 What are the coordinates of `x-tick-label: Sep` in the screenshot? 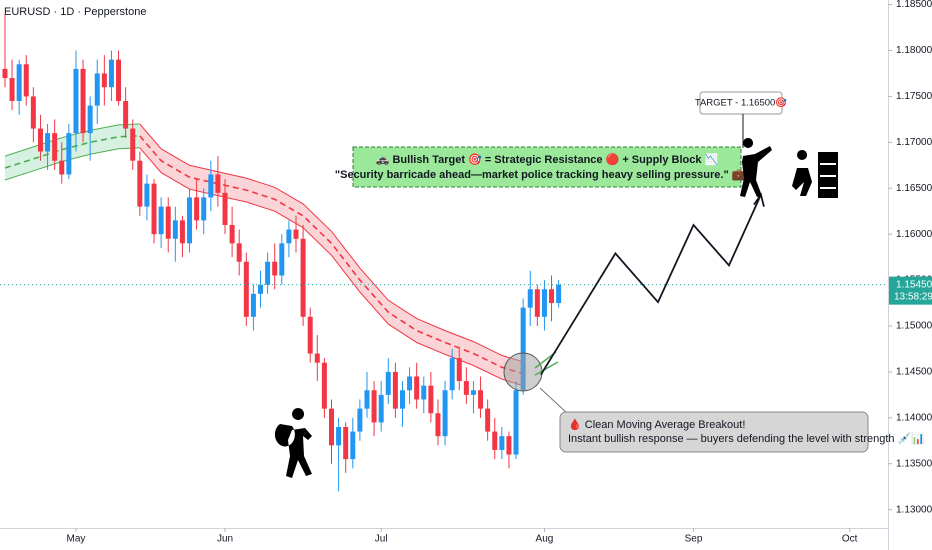 It's located at (694, 539).